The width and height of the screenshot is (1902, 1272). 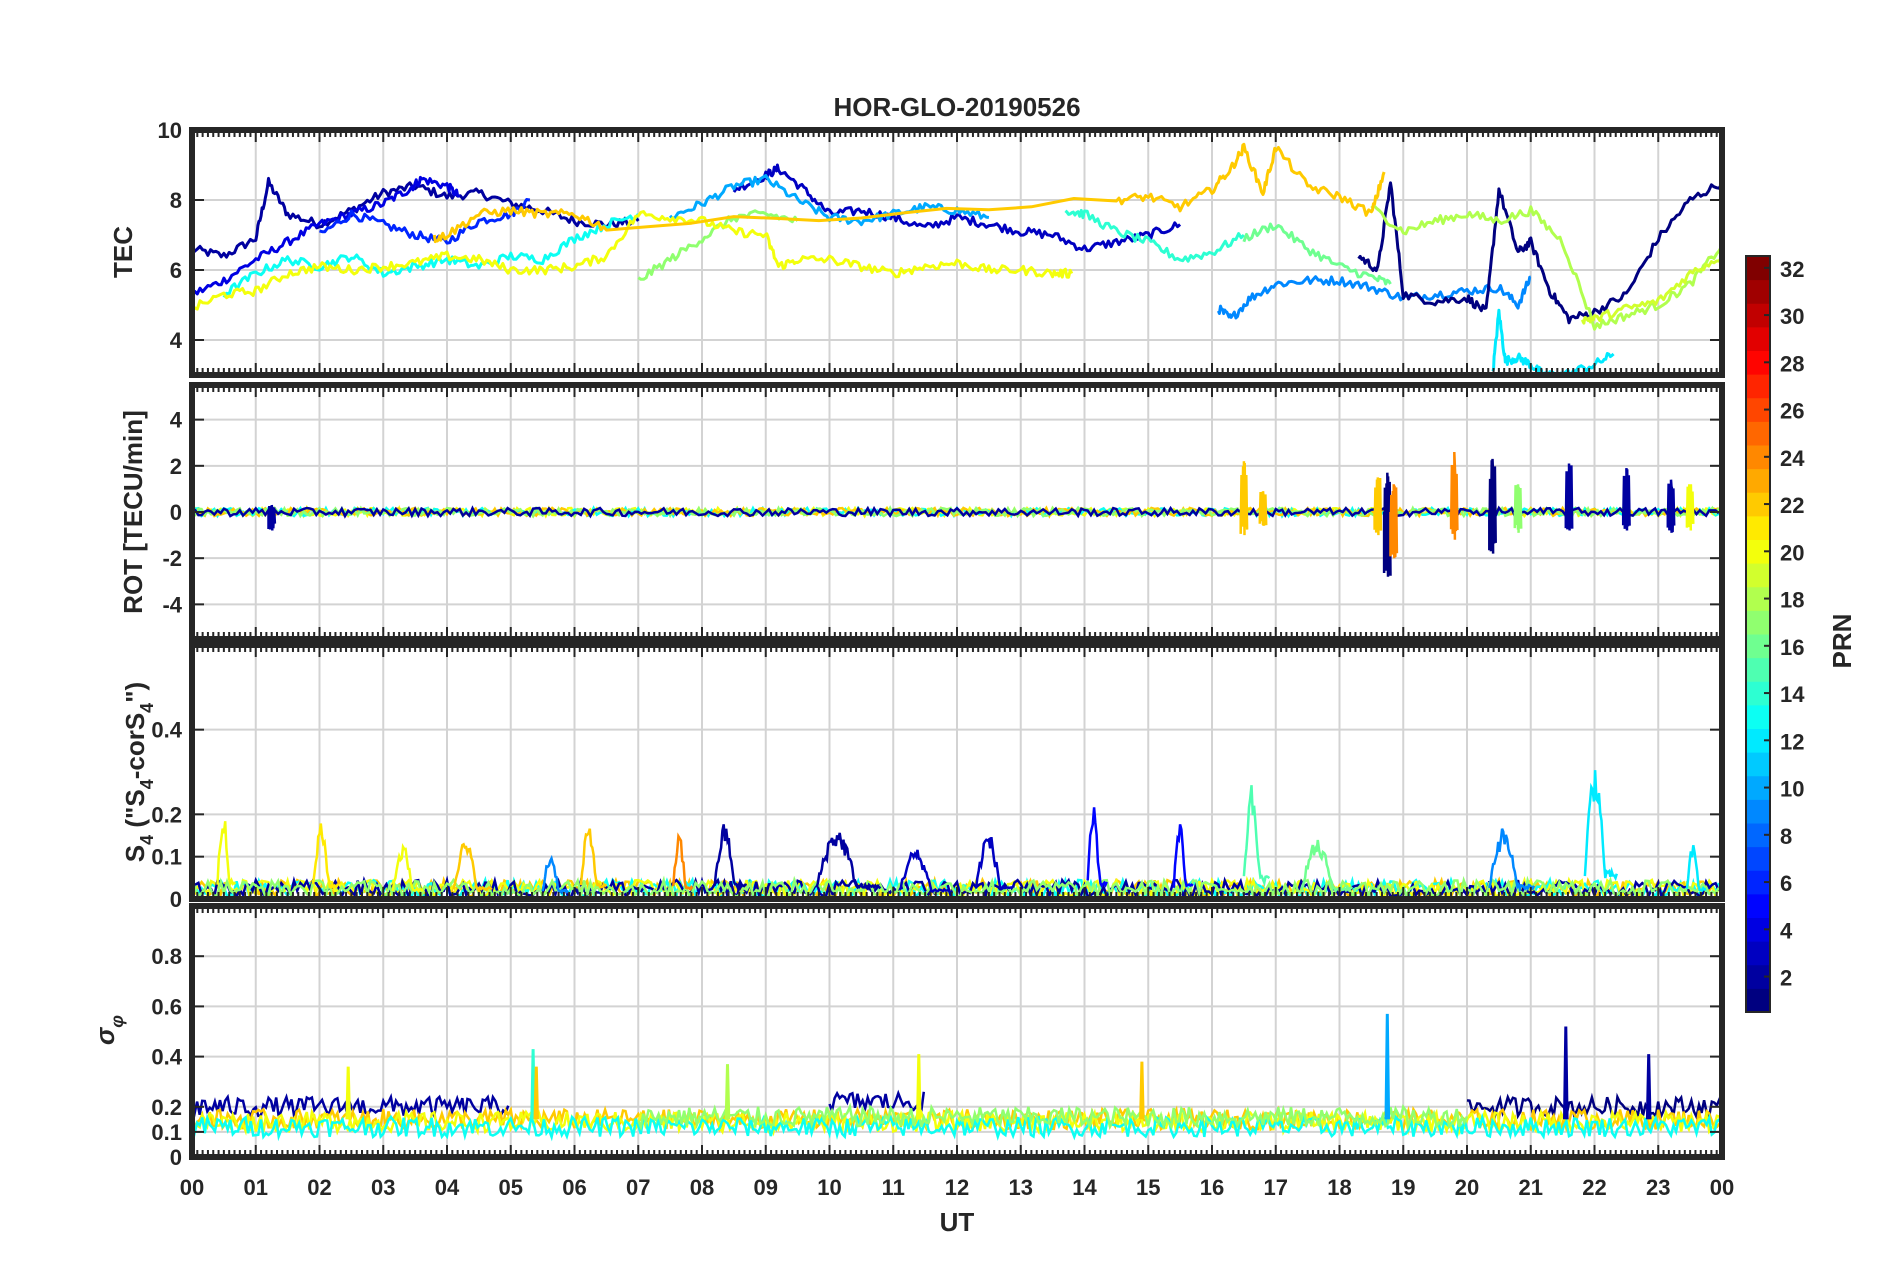 I want to click on x-tick-label: 16, so click(x=1212, y=1187).